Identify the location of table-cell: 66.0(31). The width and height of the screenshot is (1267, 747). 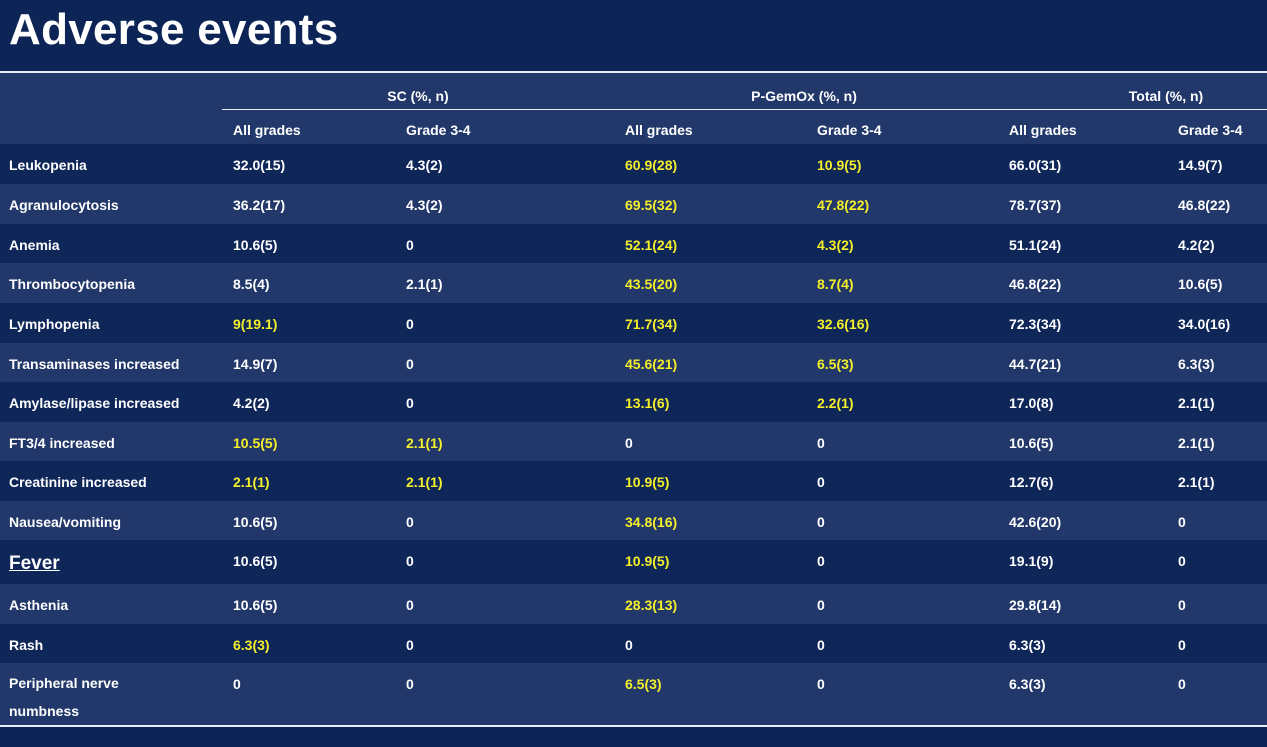
(1035, 165).